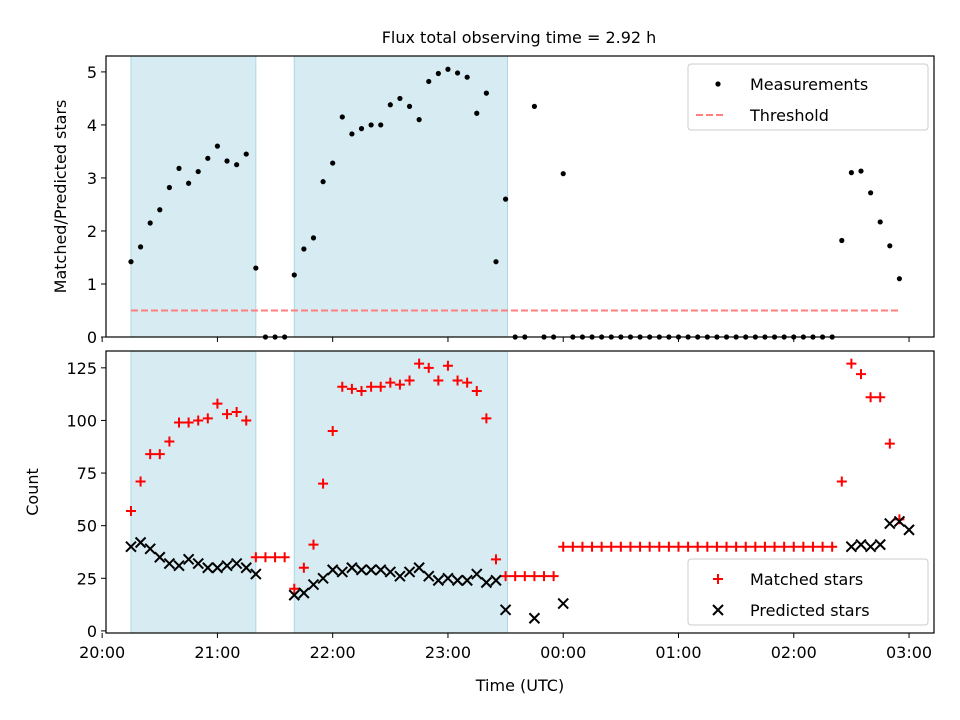 The image size is (960, 720). What do you see at coordinates (102, 652) in the screenshot?
I see `x-tick-label: 20:00` at bounding box center [102, 652].